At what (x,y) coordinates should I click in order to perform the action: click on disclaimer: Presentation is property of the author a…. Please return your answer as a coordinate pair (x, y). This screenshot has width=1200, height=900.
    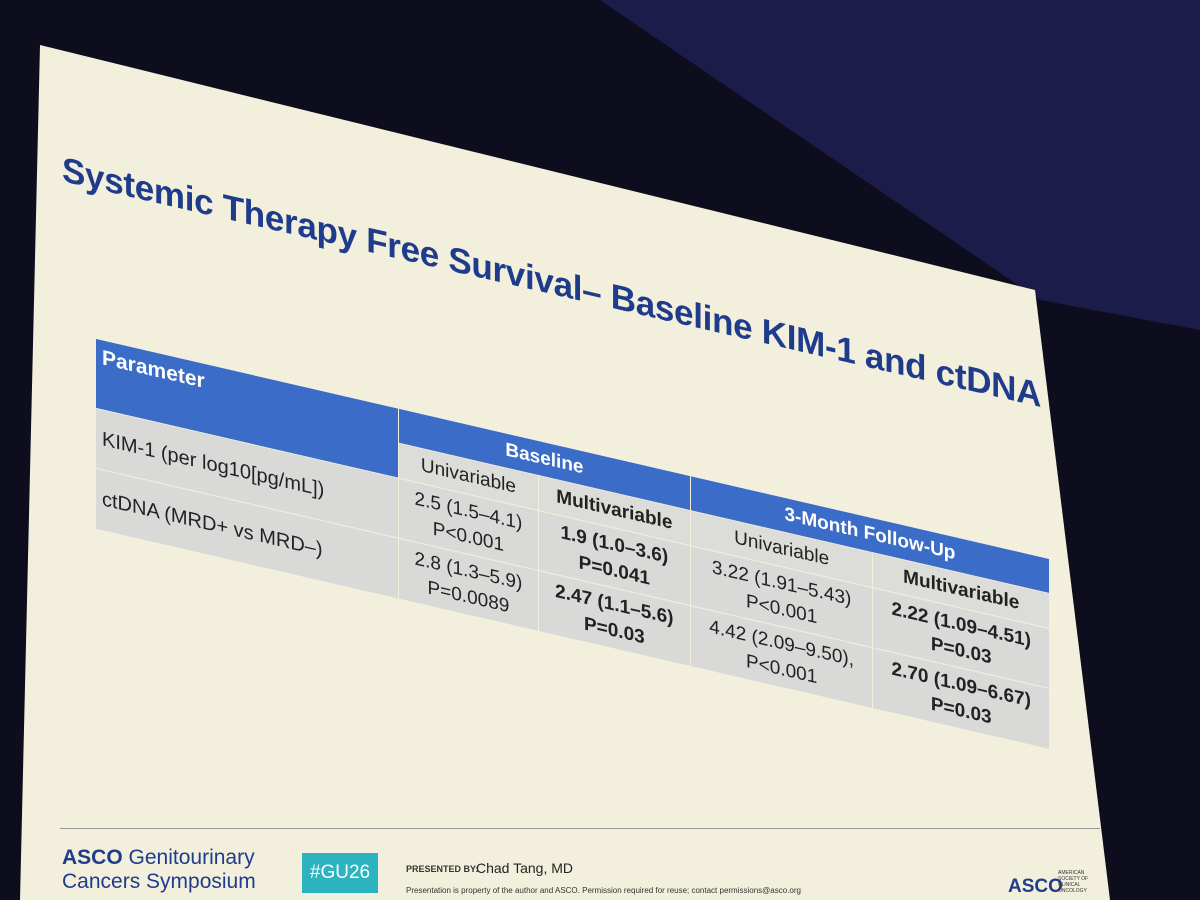
    Looking at the image, I should click on (603, 890).